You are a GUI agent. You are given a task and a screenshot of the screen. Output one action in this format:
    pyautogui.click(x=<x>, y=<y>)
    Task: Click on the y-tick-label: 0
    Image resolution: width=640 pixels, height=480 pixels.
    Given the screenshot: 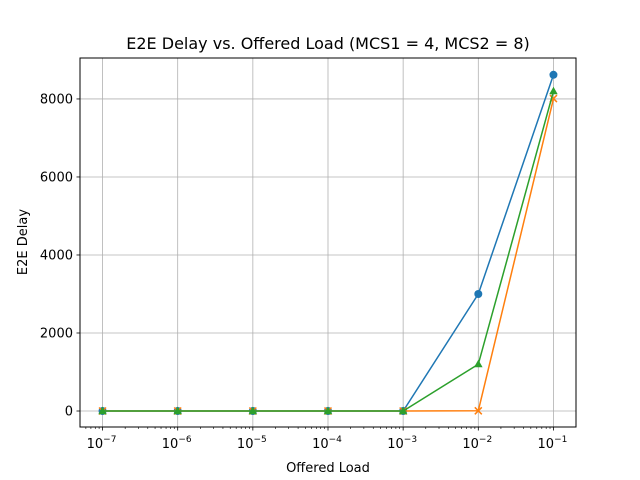 What is the action you would take?
    pyautogui.click(x=69, y=412)
    